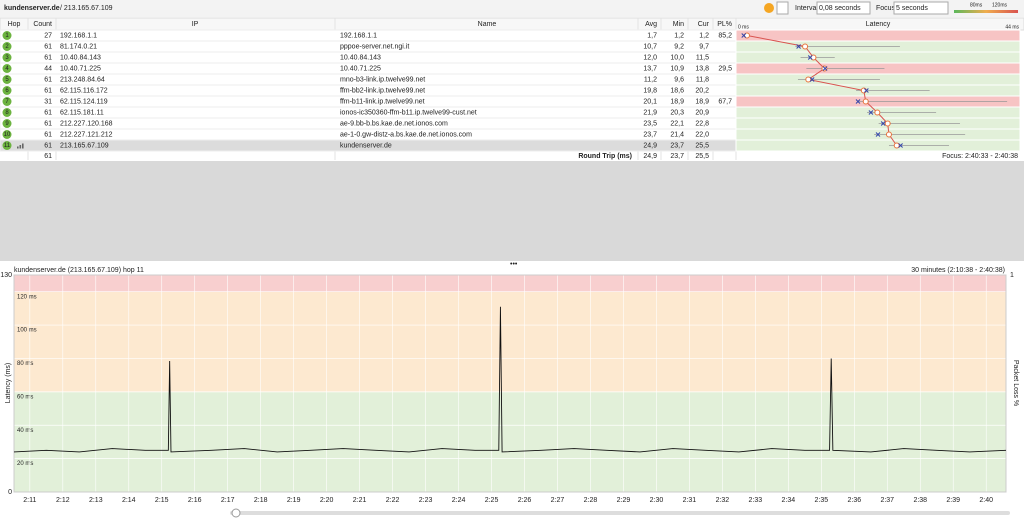  Describe the element at coordinates (459, 500) in the screenshot. I see `x-tick-label: 2:24` at that location.